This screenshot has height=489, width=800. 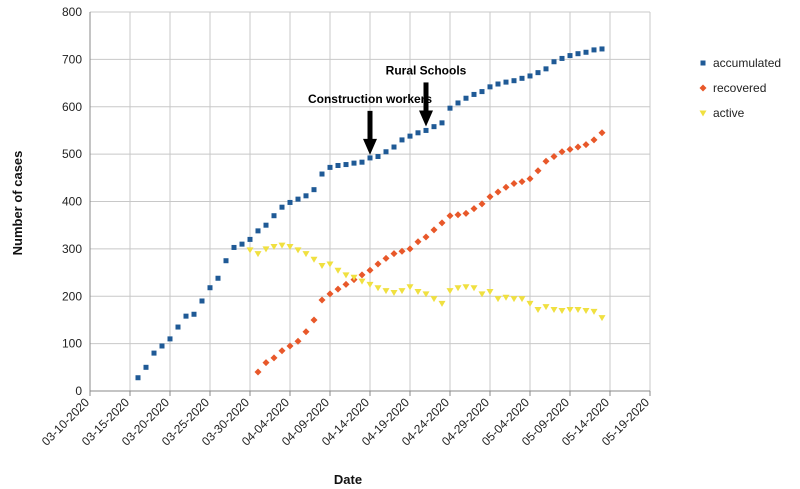 What do you see at coordinates (72, 59) in the screenshot?
I see `y-tick-label: 700` at bounding box center [72, 59].